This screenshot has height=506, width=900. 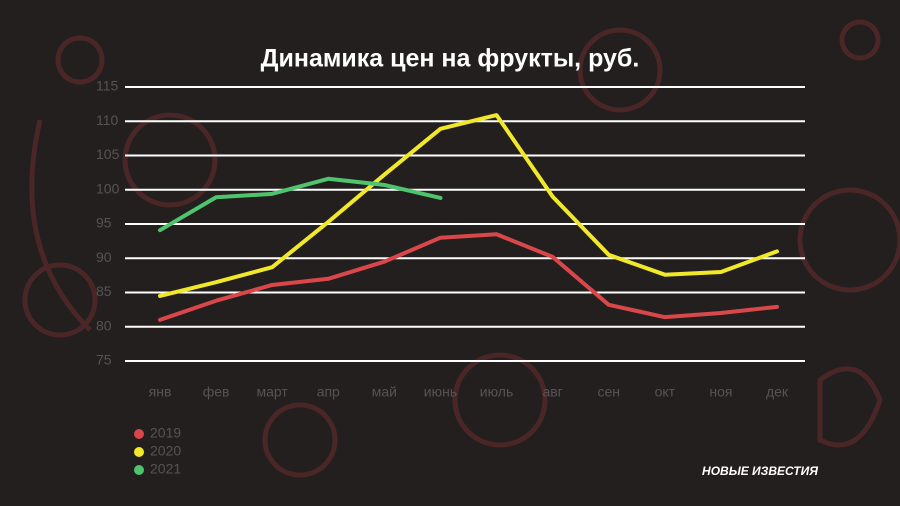 What do you see at coordinates (107, 86) in the screenshot?
I see `y-tick-label: 115` at bounding box center [107, 86].